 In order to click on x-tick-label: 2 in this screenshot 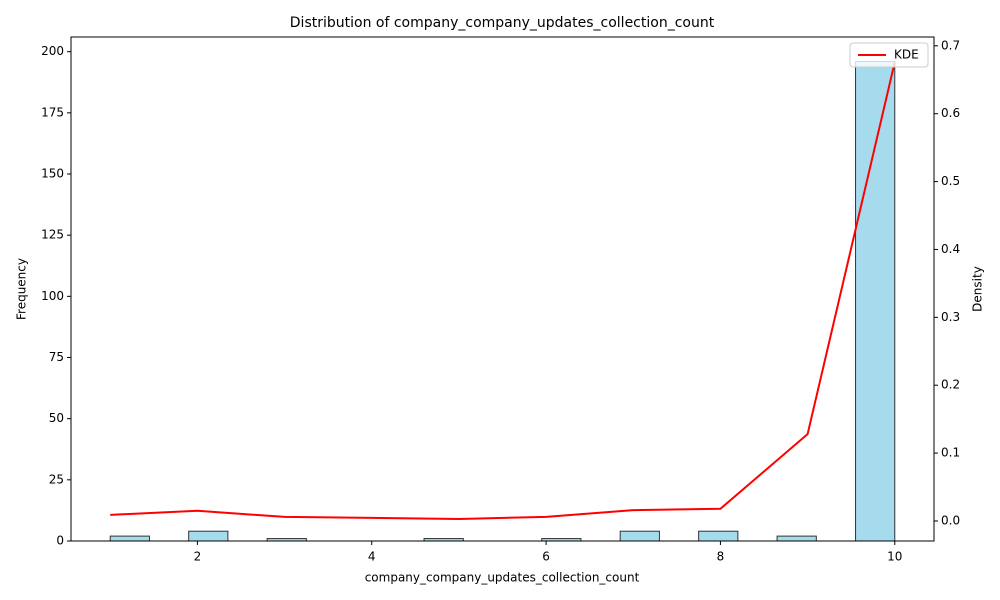, I will do `click(198, 557)`.